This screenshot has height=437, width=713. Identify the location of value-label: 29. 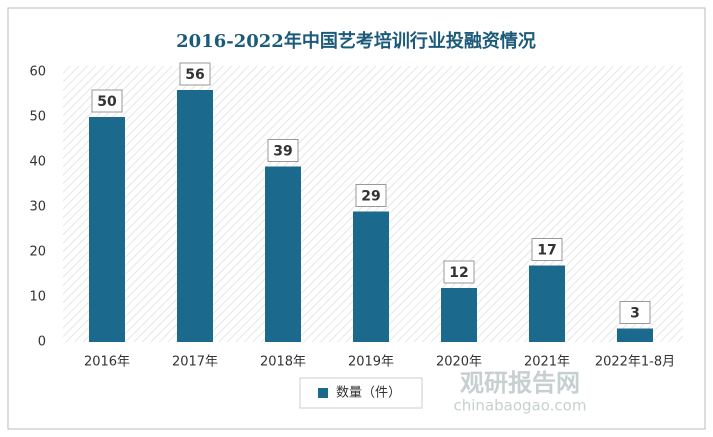
(370, 197).